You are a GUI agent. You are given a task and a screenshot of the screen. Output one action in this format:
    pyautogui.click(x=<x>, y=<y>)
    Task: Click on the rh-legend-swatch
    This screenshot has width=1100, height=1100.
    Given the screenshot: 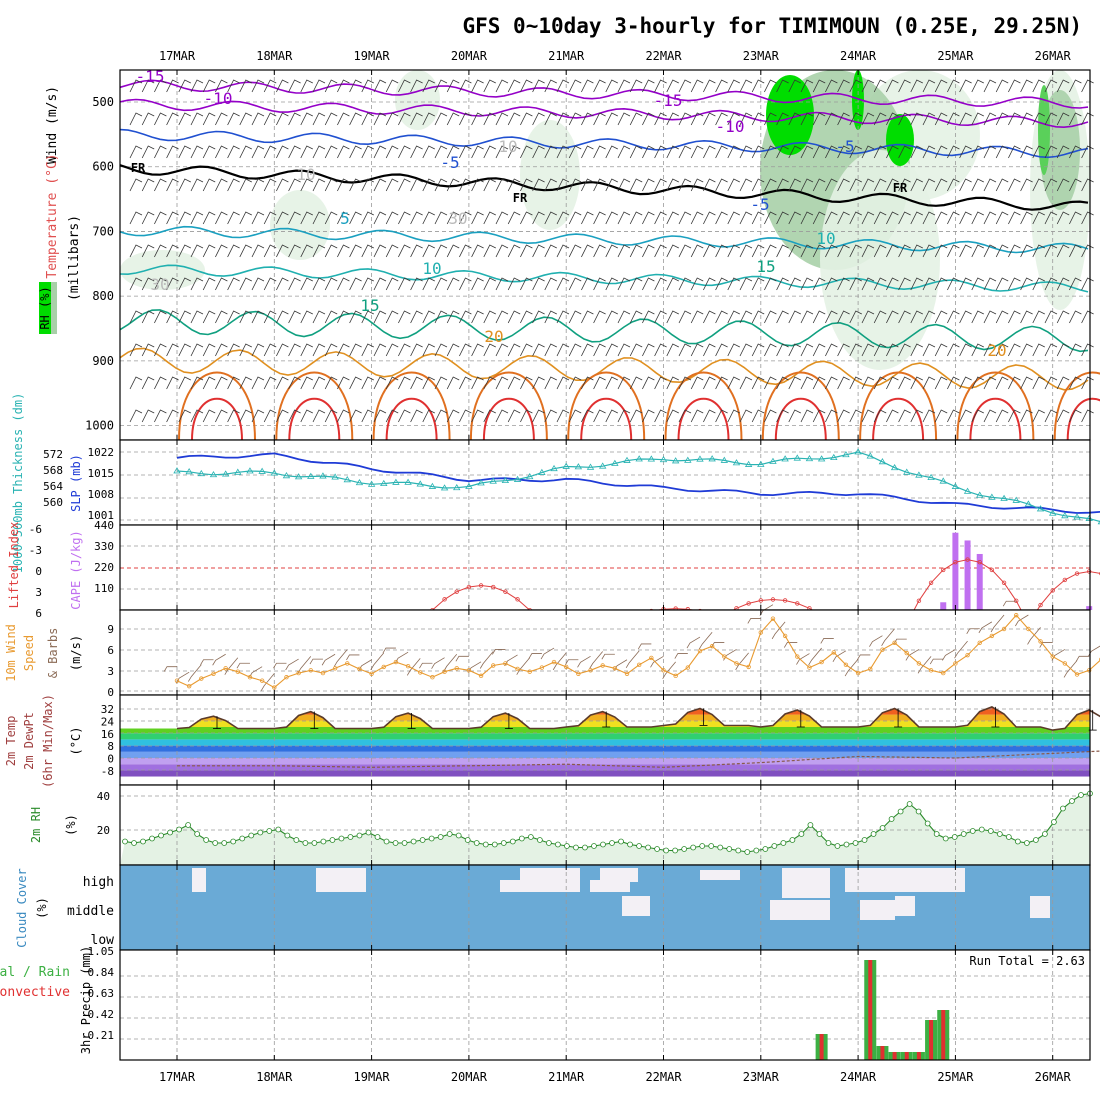 What is the action you would take?
    pyautogui.click(x=45, y=308)
    